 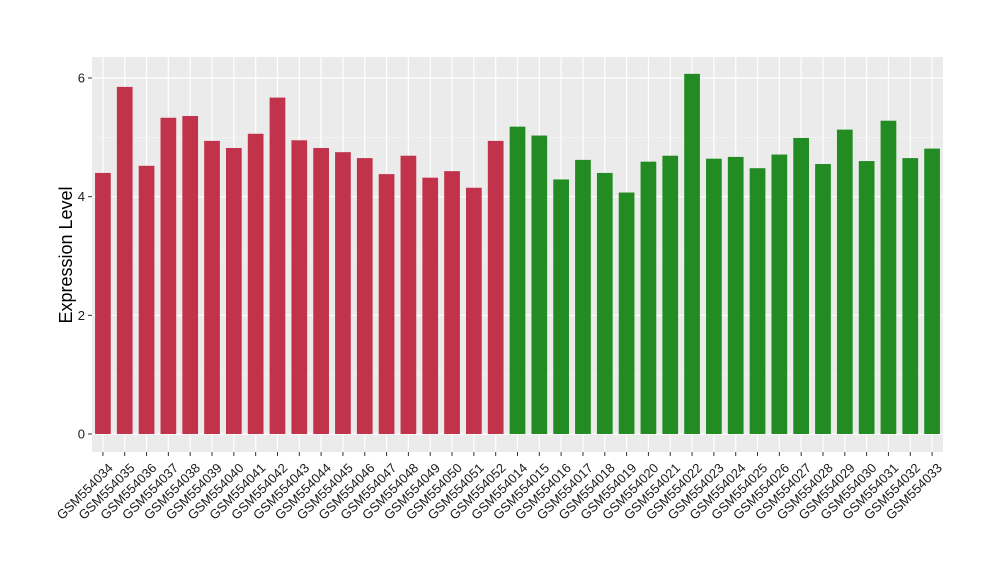 I want to click on bar-GSM554041, so click(x=255, y=284).